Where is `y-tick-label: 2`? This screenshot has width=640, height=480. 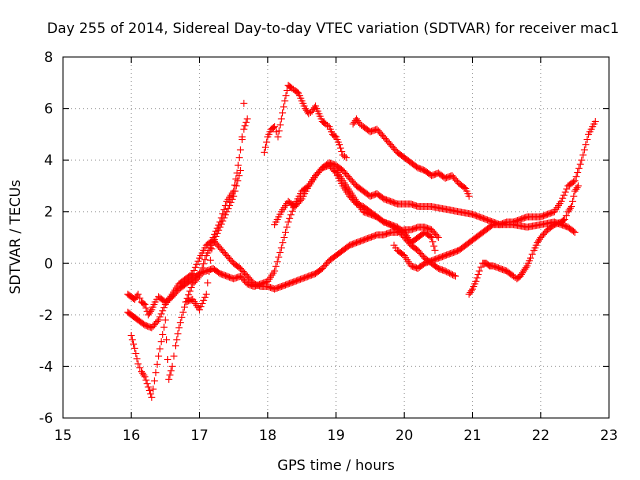 y-tick-label: 2 is located at coordinates (48, 213).